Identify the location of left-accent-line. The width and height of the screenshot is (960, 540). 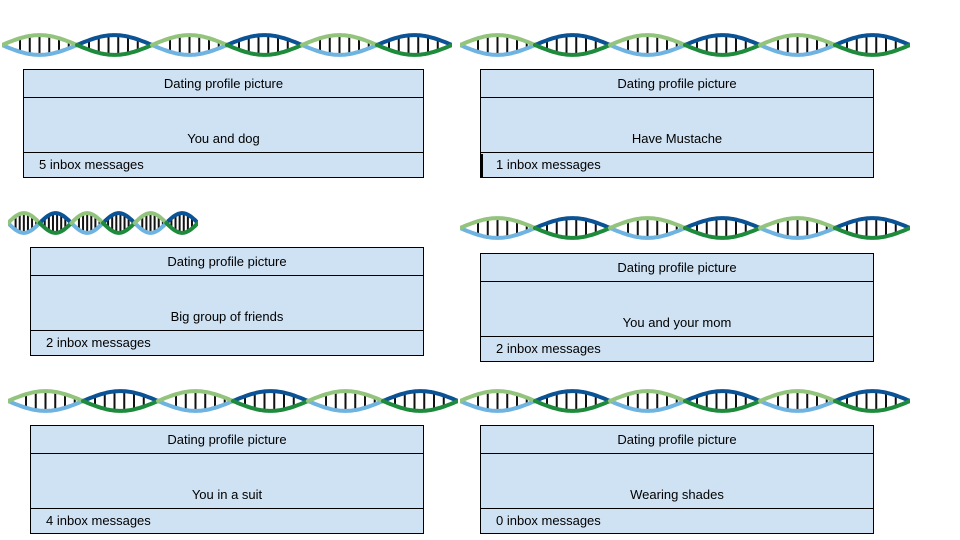
(482, 165).